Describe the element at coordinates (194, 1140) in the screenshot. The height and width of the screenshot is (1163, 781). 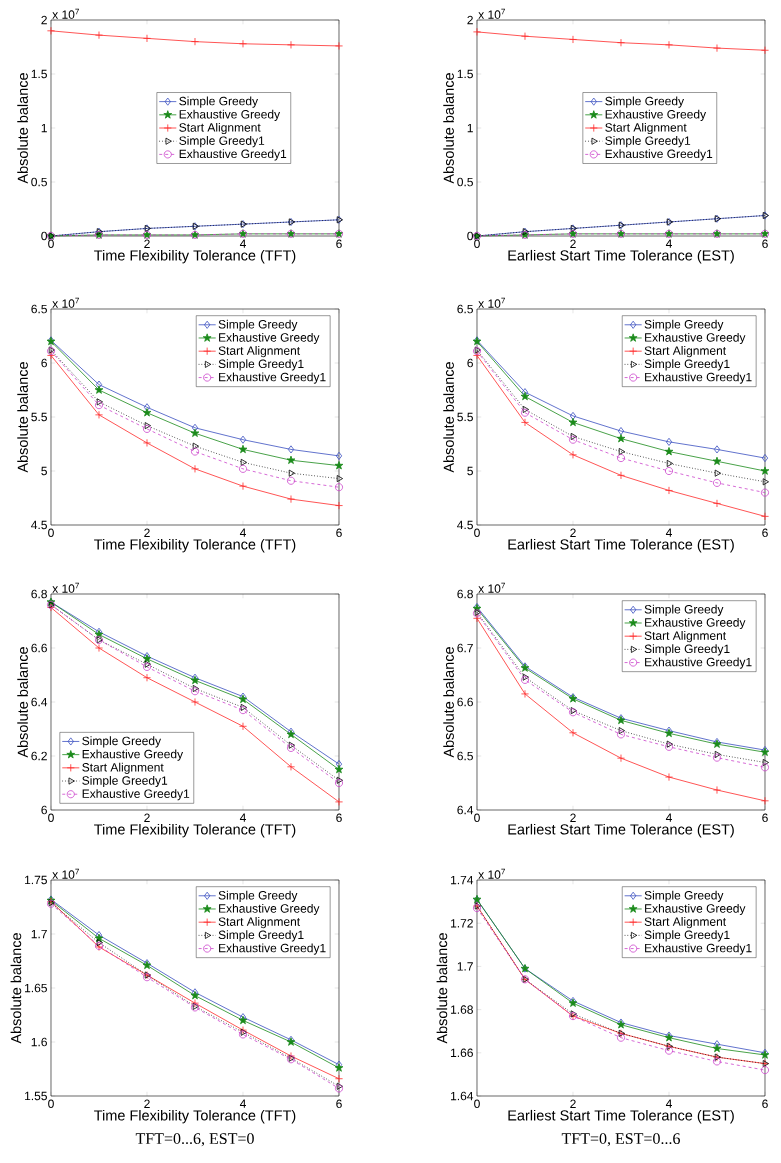
I see `text: TFT=0...6, EST=0` at that location.